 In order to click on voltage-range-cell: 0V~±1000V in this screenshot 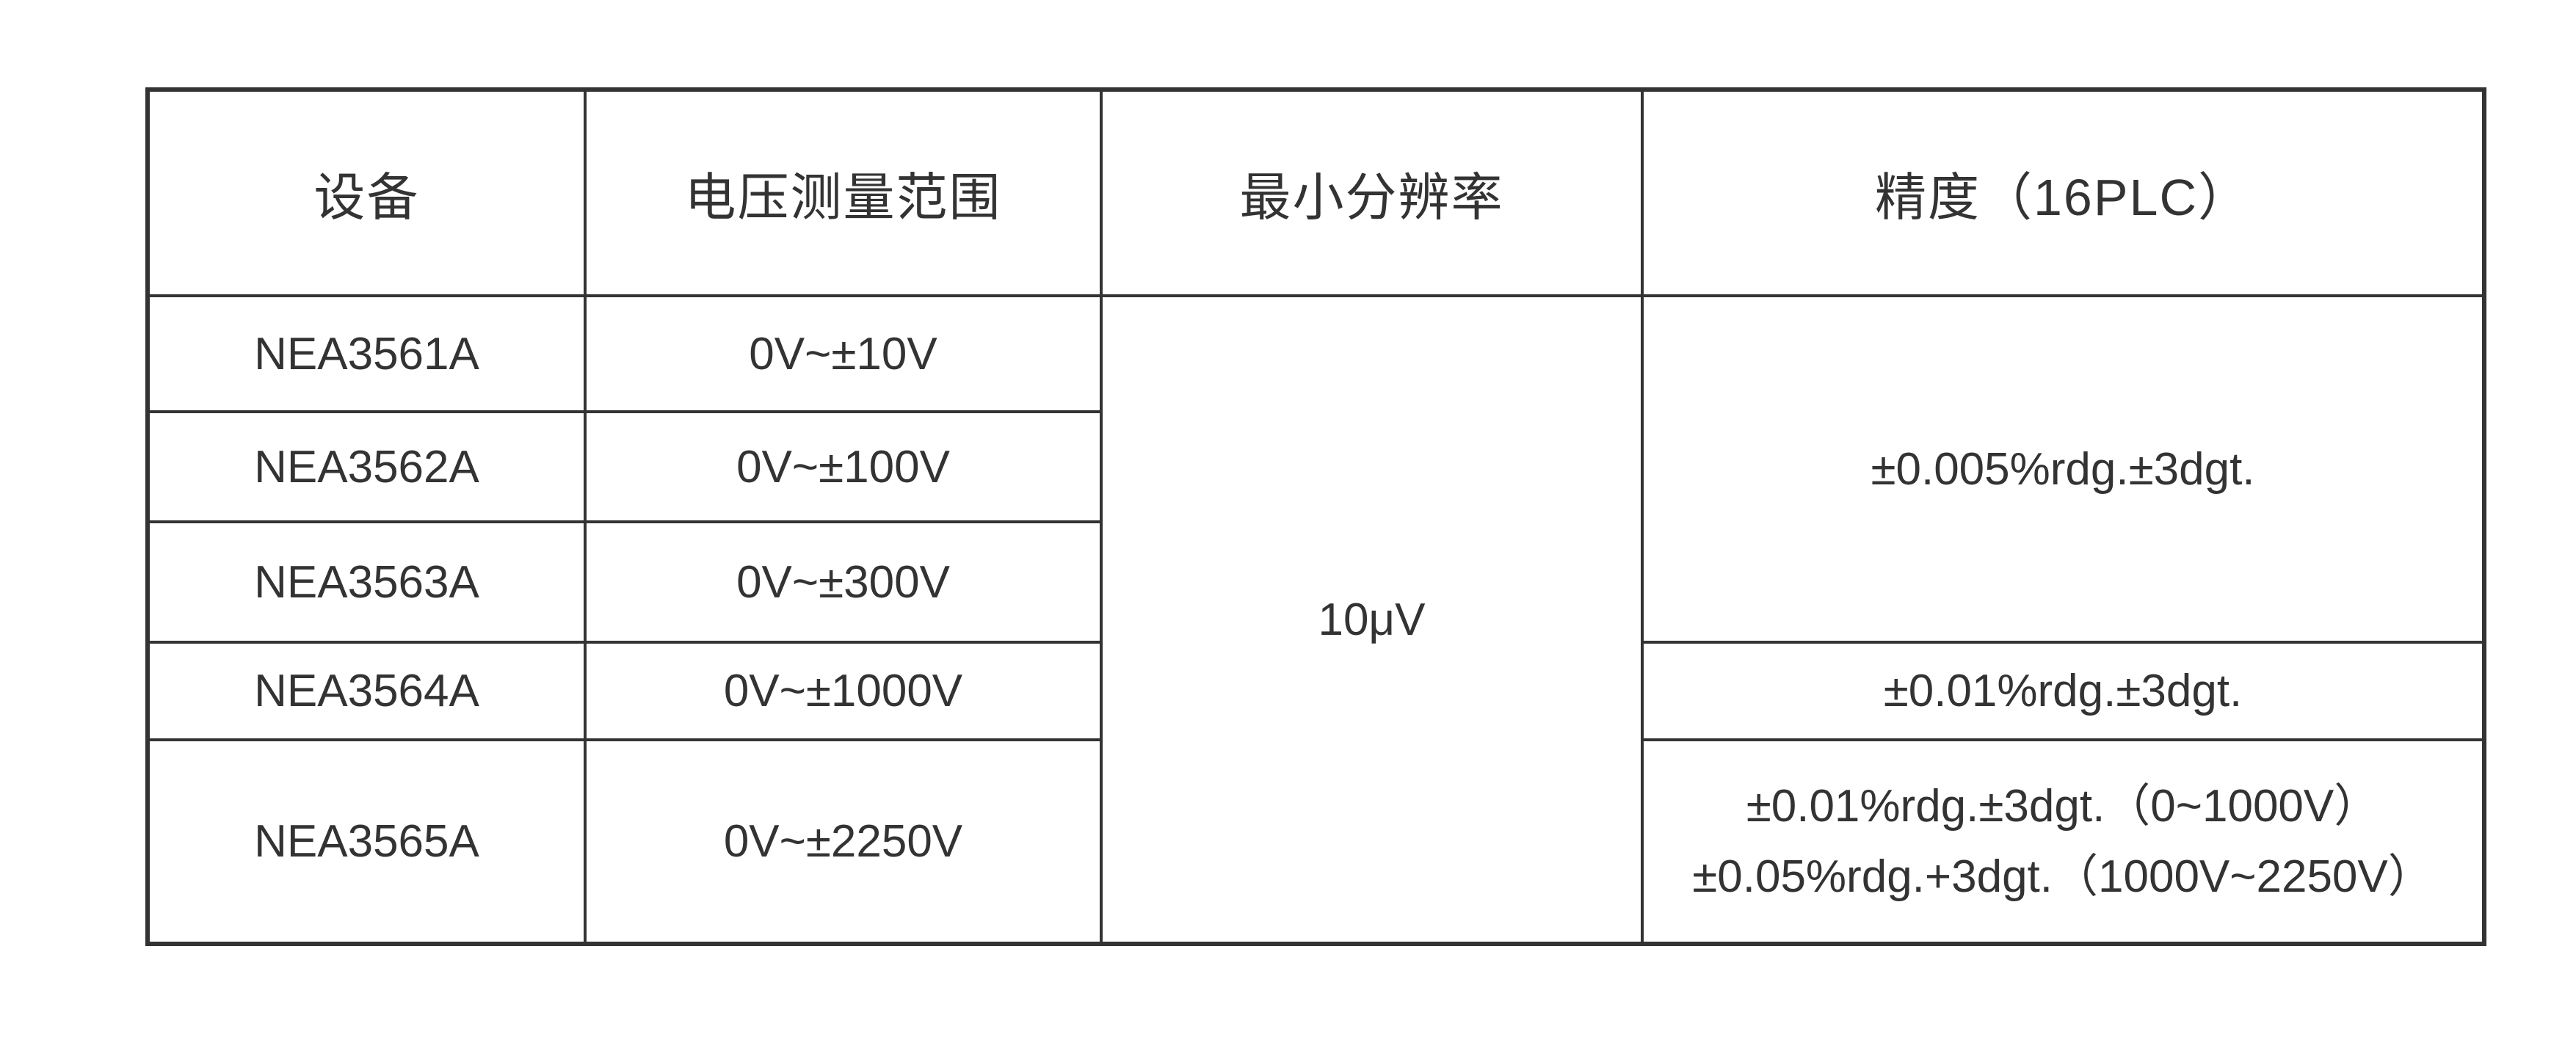, I will do `click(844, 691)`.